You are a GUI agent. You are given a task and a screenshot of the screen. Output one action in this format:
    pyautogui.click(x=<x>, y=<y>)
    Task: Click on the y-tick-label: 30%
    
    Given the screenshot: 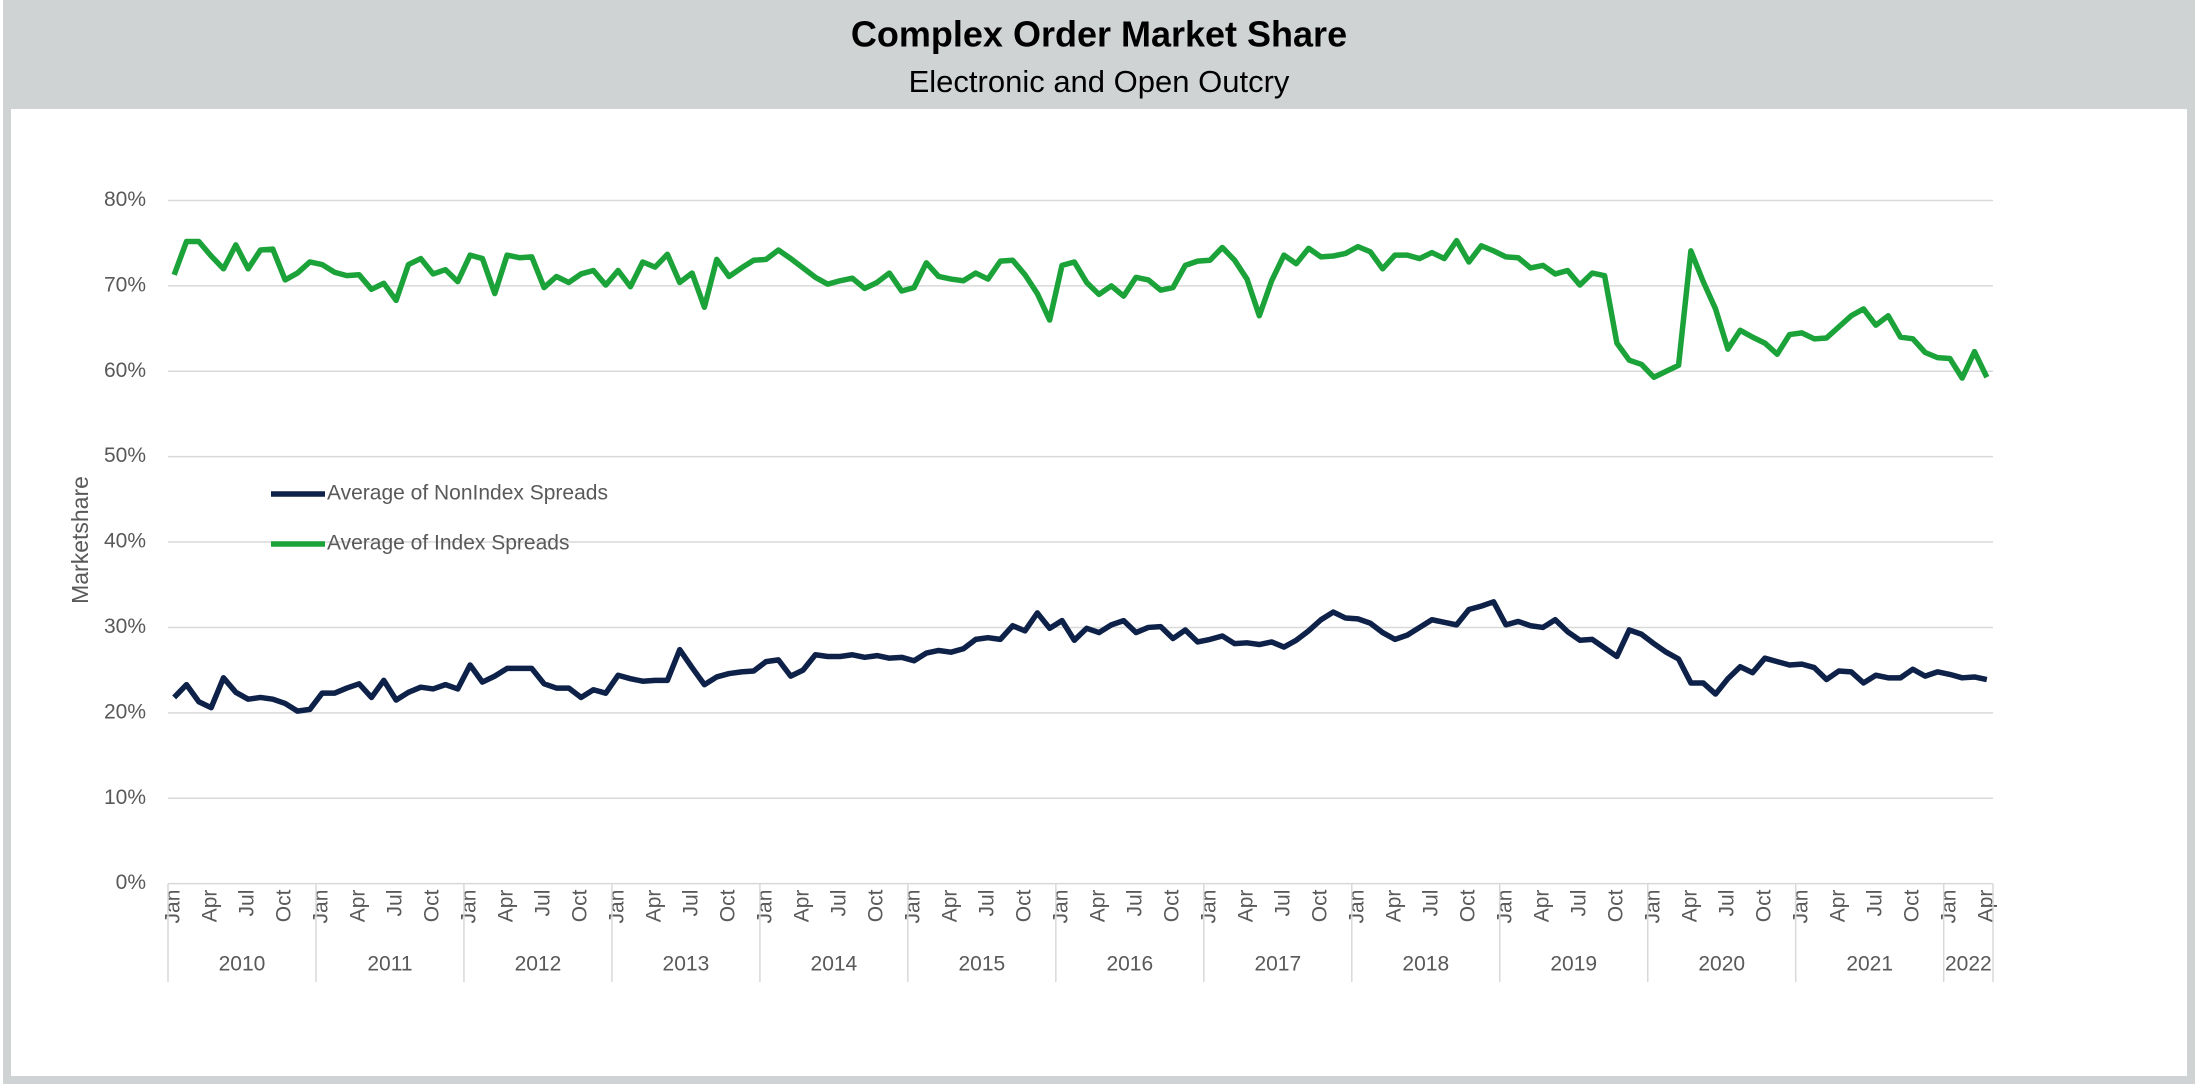 What is the action you would take?
    pyautogui.click(x=125, y=626)
    